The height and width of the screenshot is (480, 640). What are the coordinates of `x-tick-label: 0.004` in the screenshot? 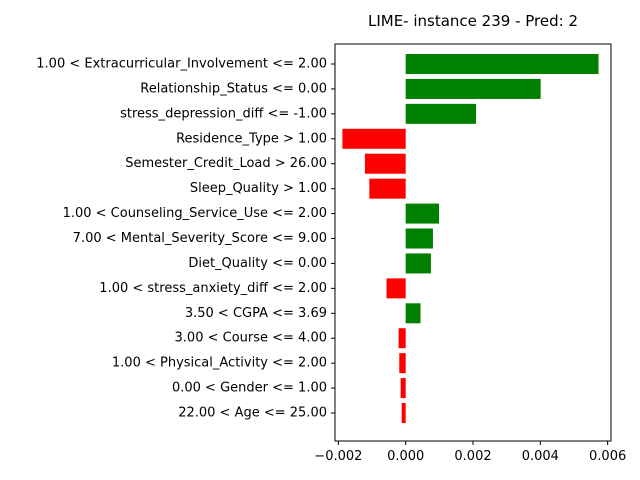 It's located at (540, 456).